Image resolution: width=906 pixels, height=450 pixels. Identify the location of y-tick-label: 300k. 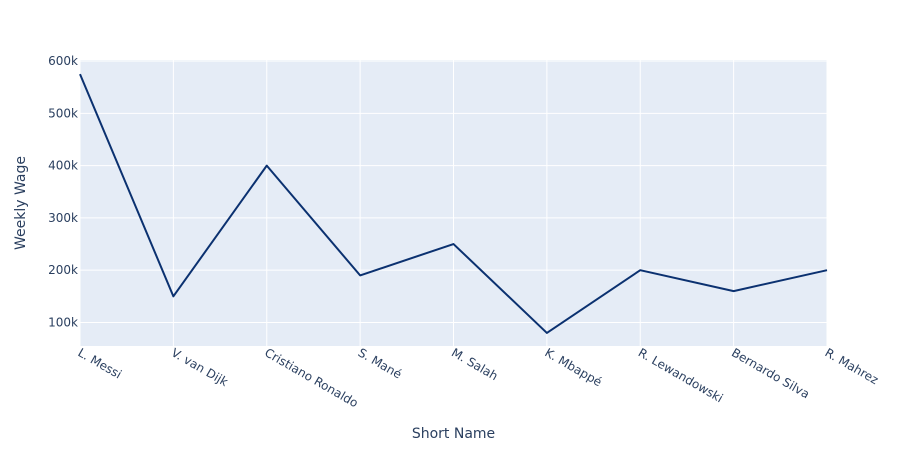
(63, 218).